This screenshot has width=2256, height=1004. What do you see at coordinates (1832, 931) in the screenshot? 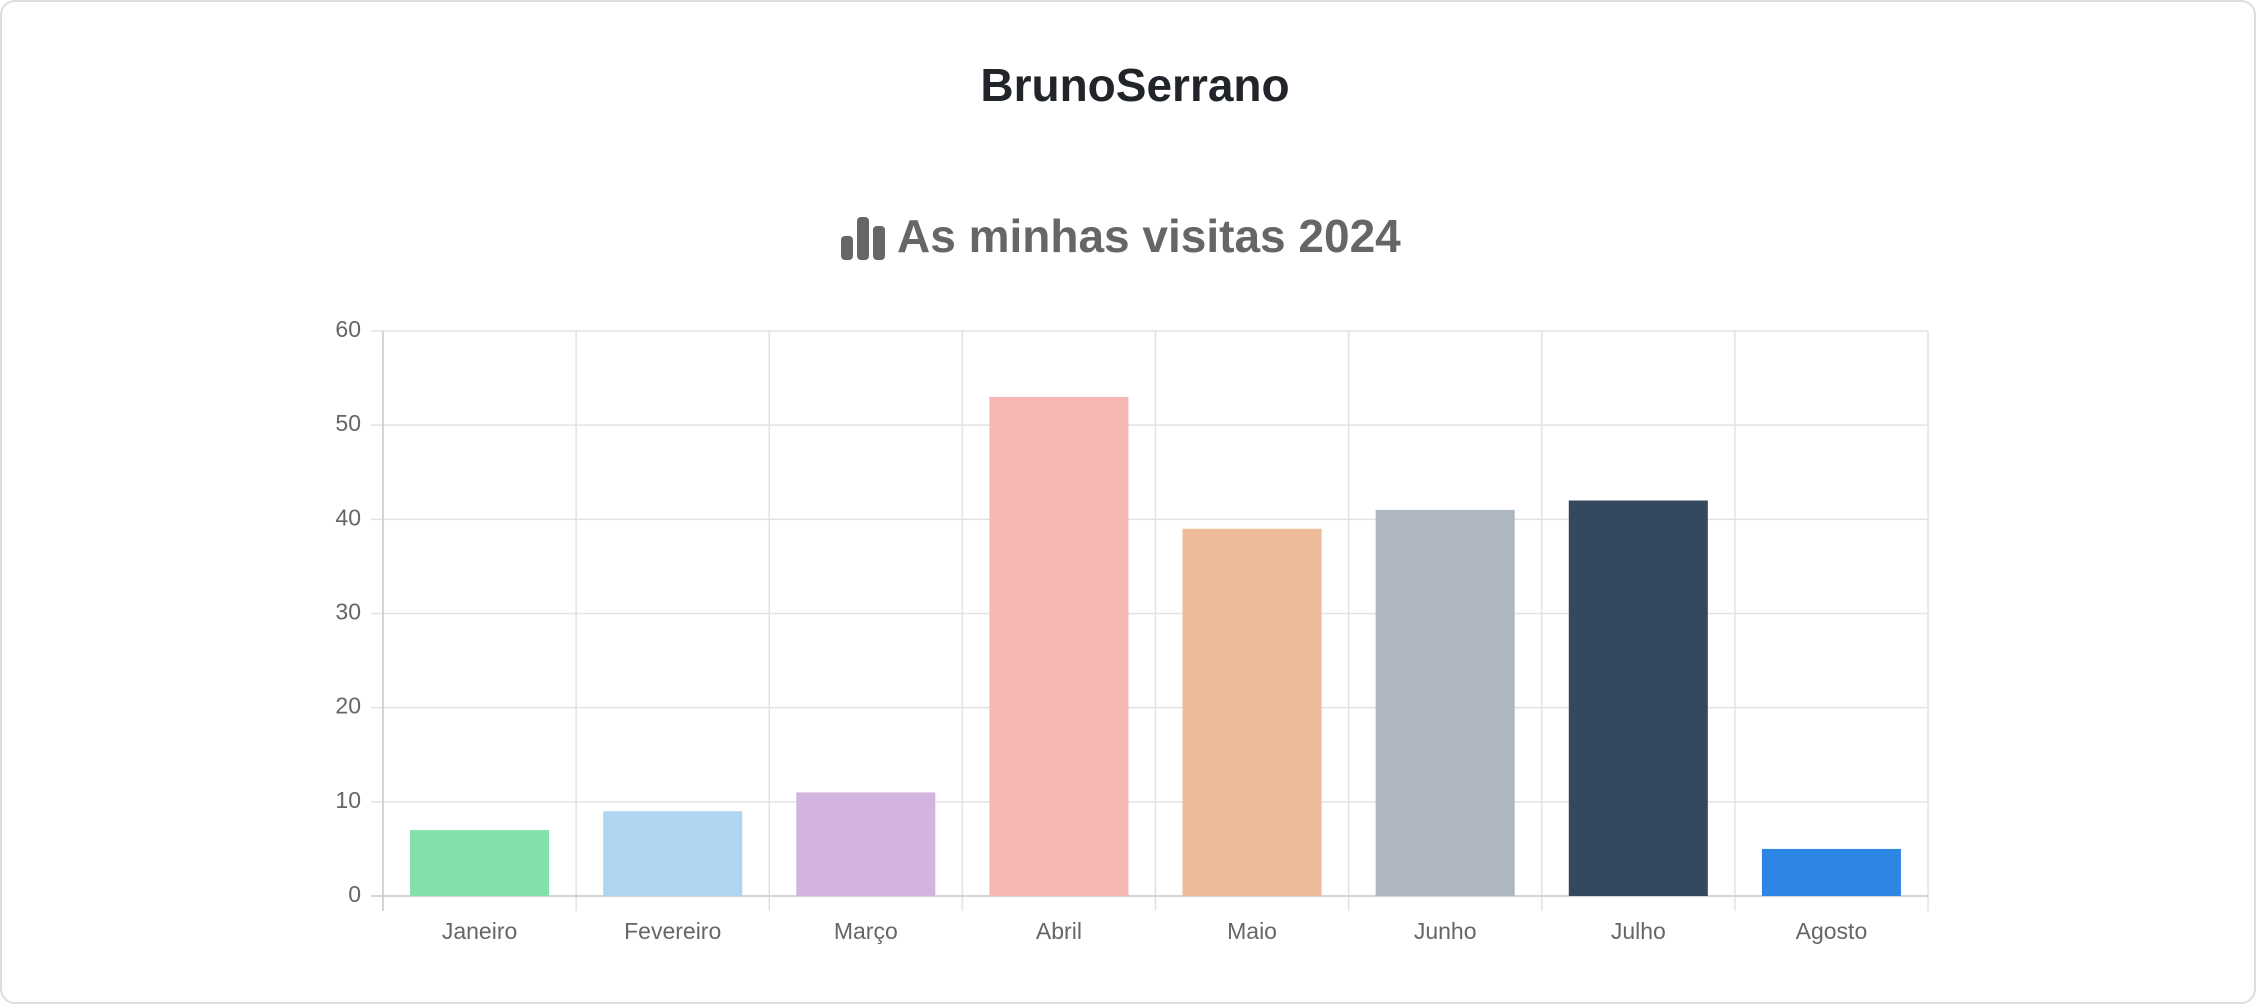
I see `x-tick-label: Agosto` at bounding box center [1832, 931].